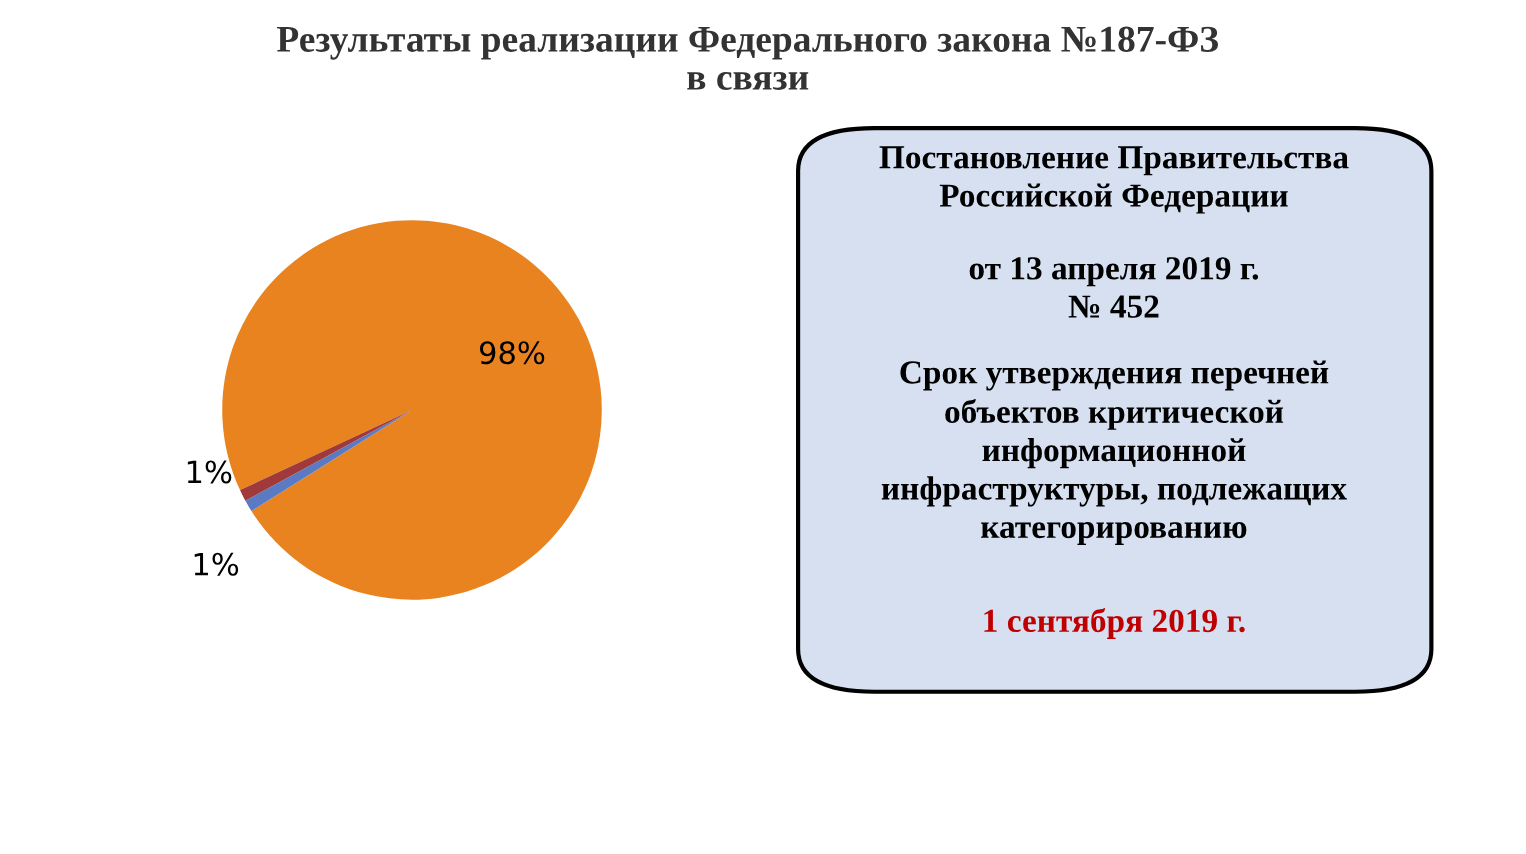 Image resolution: width=1526 pixels, height=854 pixels. I want to click on text: Результаты реализации Федерального закона №187-ФЗ в связи, so click(748, 58).